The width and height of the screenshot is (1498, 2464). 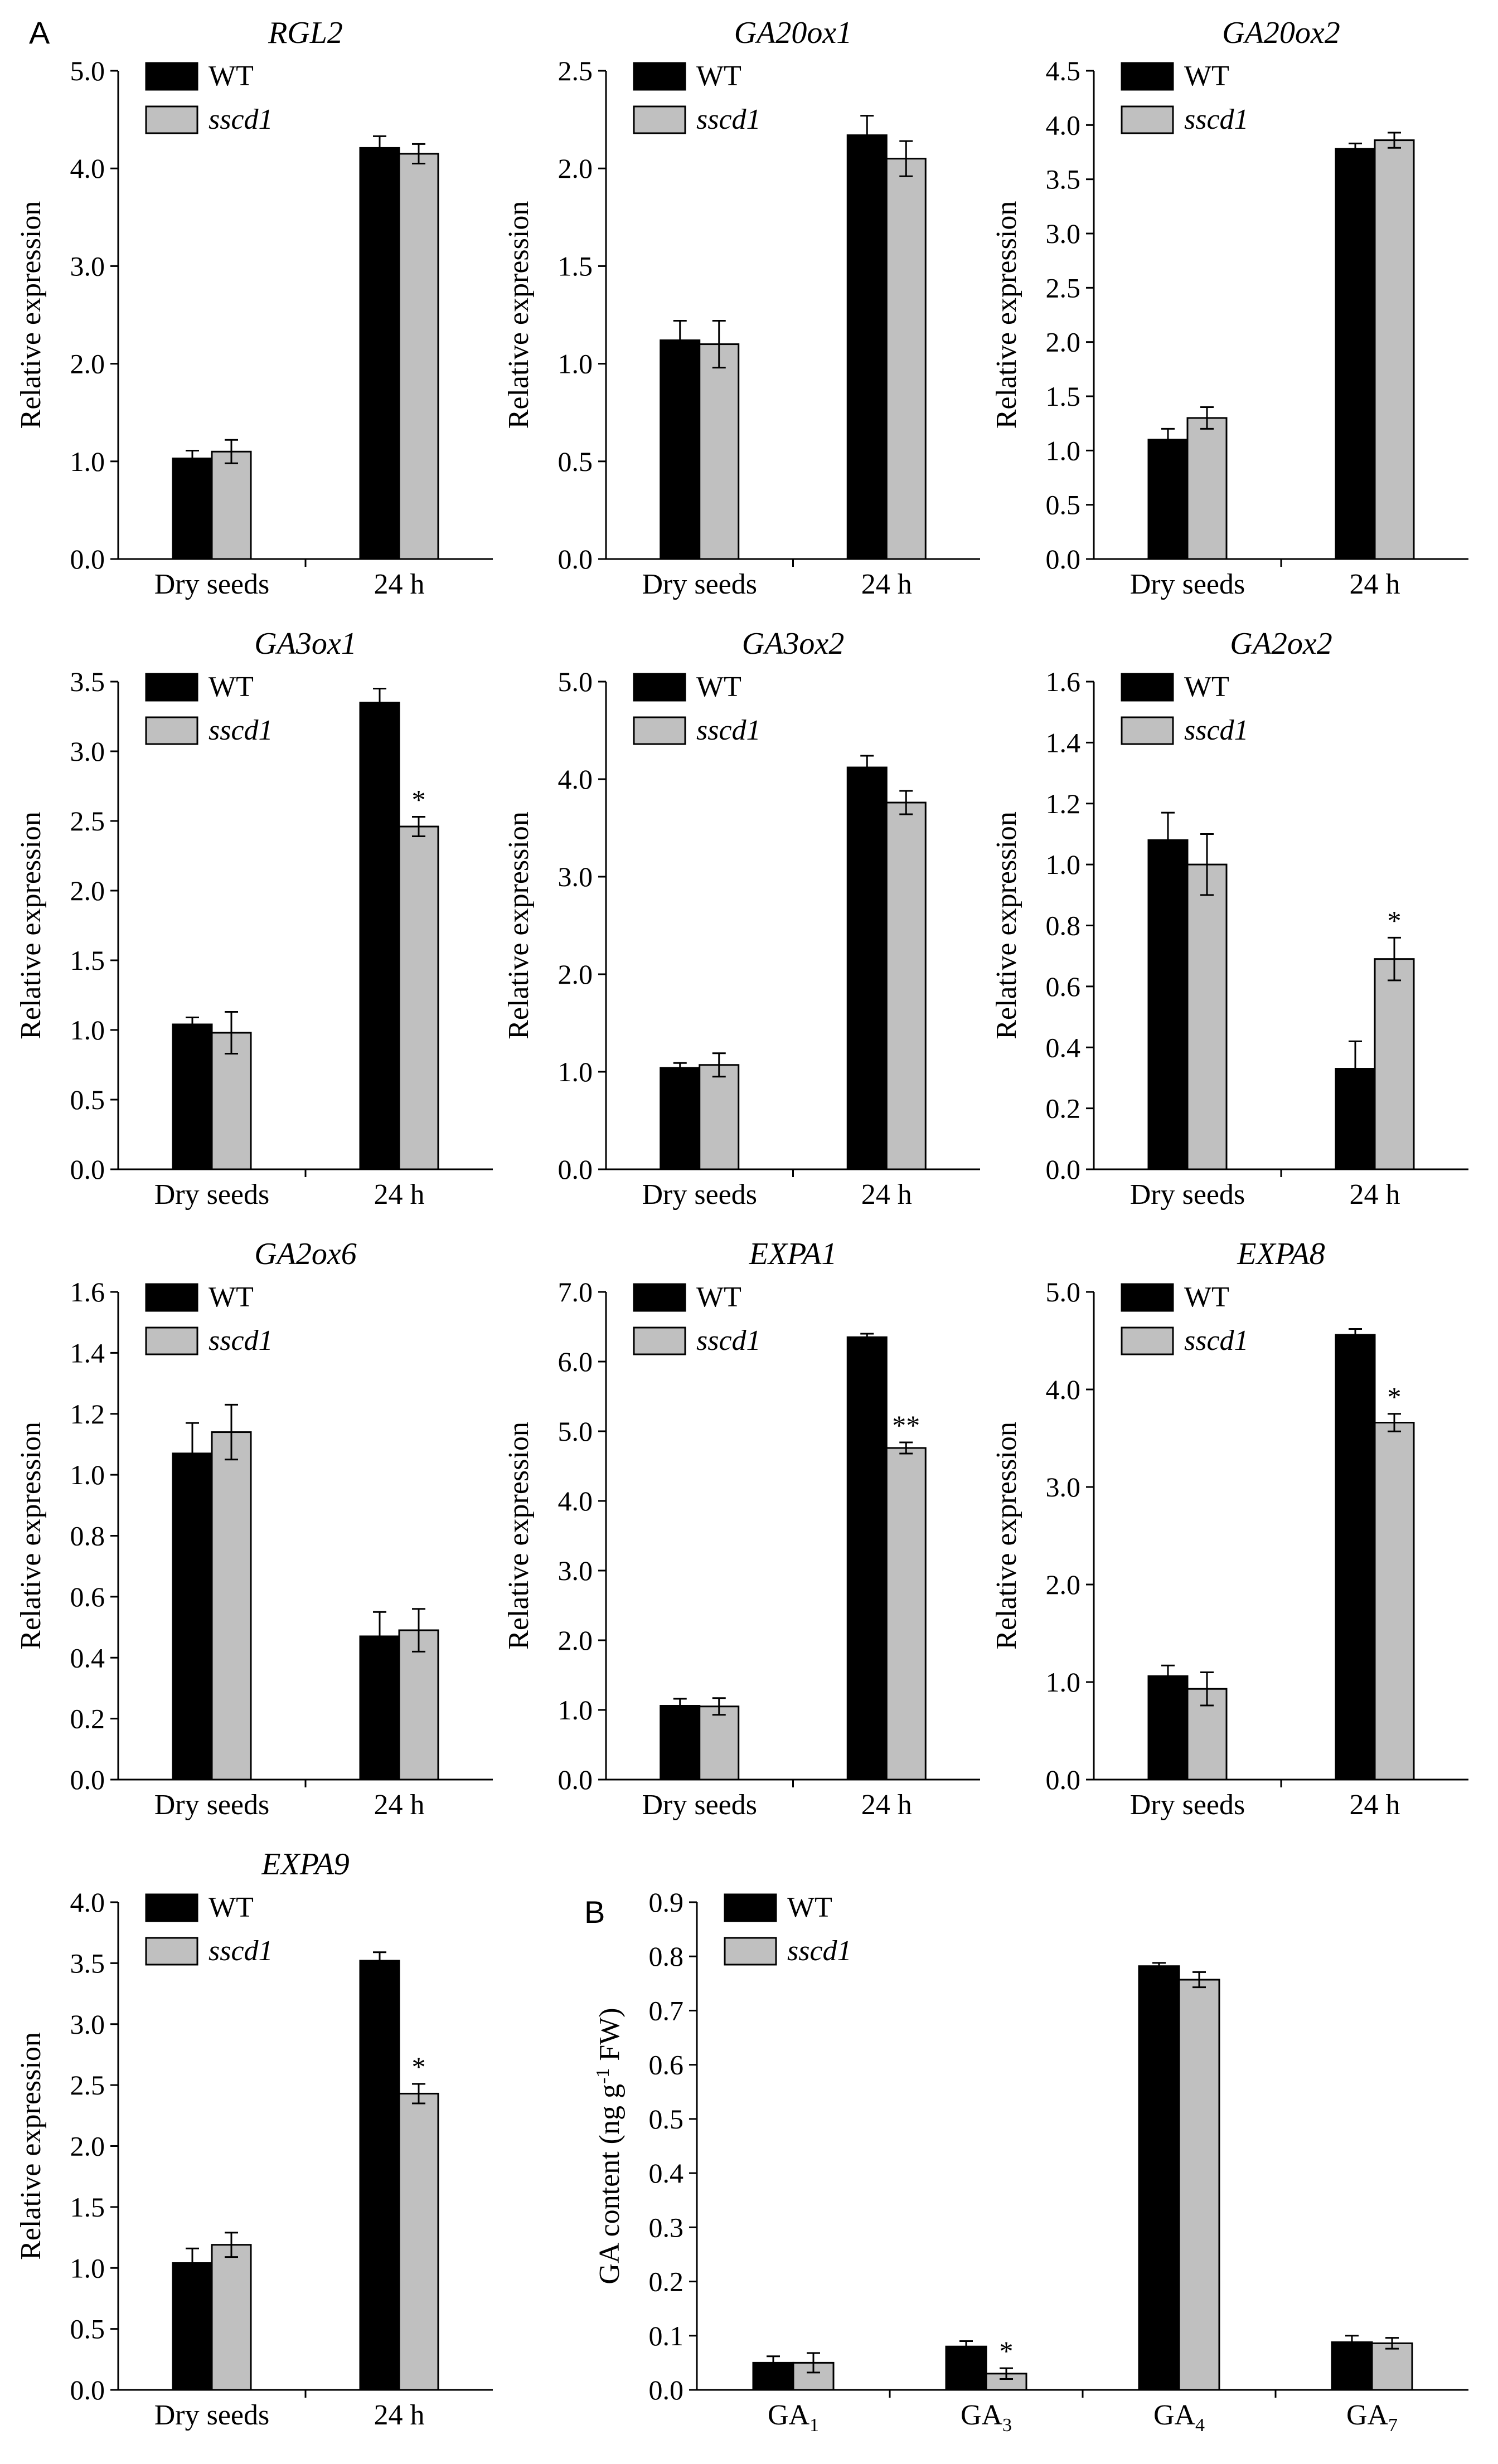 What do you see at coordinates (1063, 1108) in the screenshot?
I see `y-tick-label: 0.2` at bounding box center [1063, 1108].